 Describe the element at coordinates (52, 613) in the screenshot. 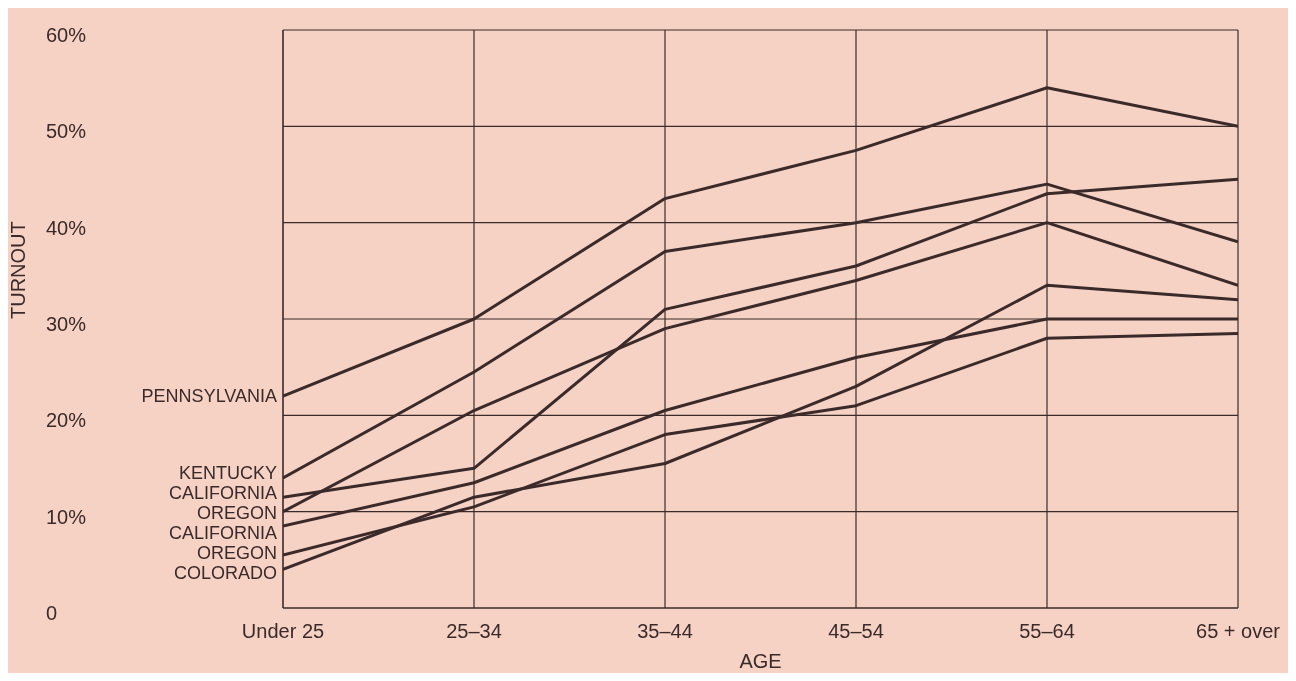

I see `y-tick-label: 0` at that location.